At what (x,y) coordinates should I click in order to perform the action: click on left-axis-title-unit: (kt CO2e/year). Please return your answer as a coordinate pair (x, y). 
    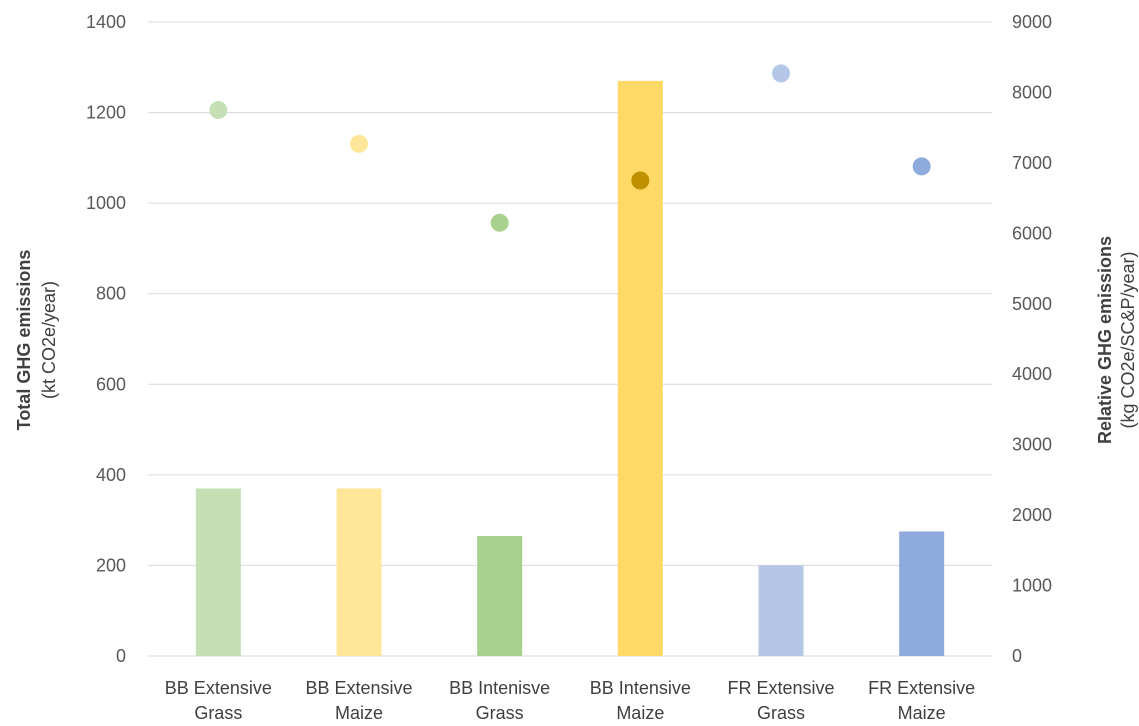
    Looking at the image, I should click on (49, 340).